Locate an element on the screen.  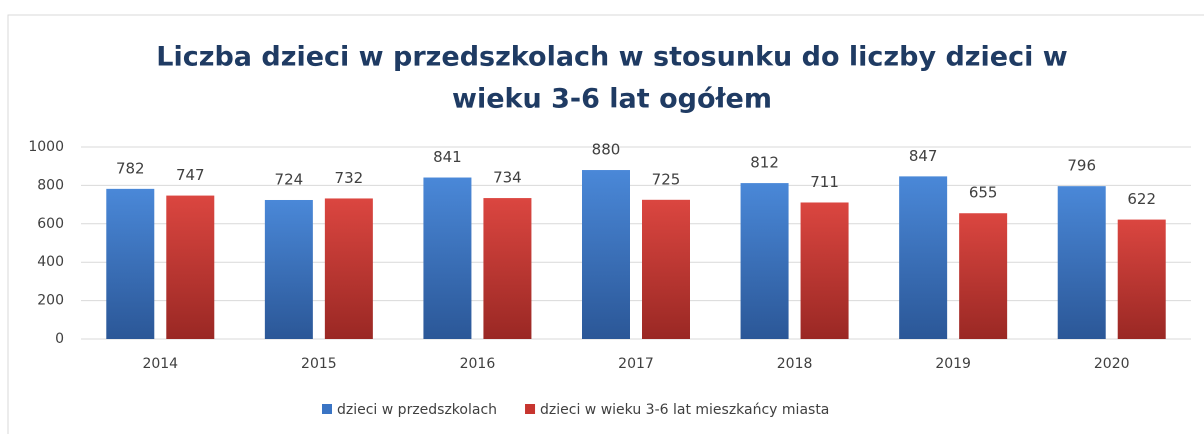
y-tick-label: 600 is located at coordinates (50, 224).